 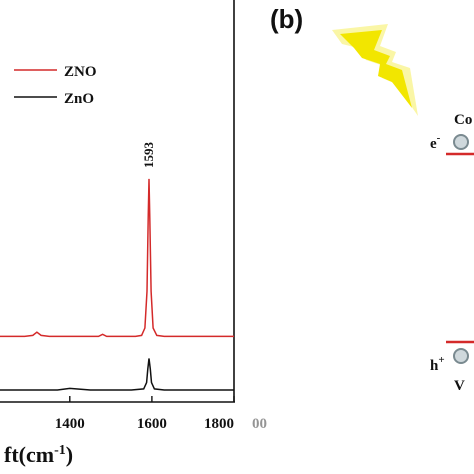 I want to click on conduction-band: e- Co, so click(x=452, y=134).